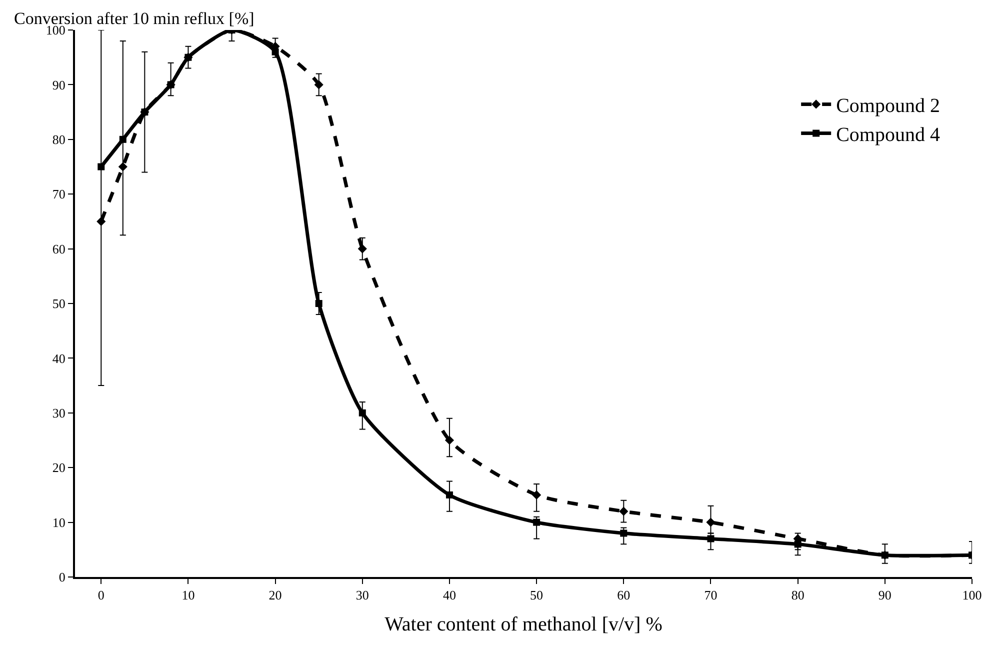 This screenshot has width=994, height=647. What do you see at coordinates (523, 625) in the screenshot?
I see `x-axis-title: Water content of methanol [v/v] %` at bounding box center [523, 625].